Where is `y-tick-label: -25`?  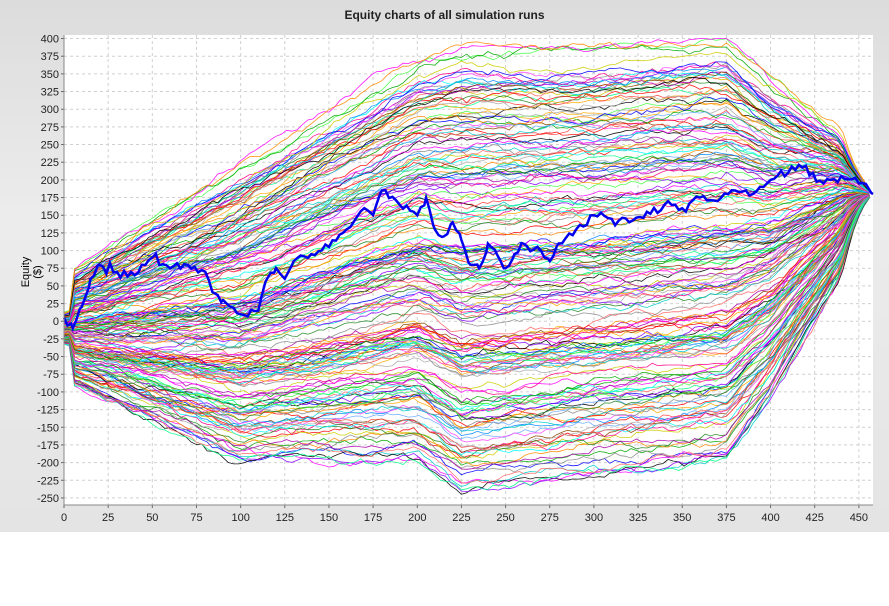 y-tick-label: -25 is located at coordinates (51, 340).